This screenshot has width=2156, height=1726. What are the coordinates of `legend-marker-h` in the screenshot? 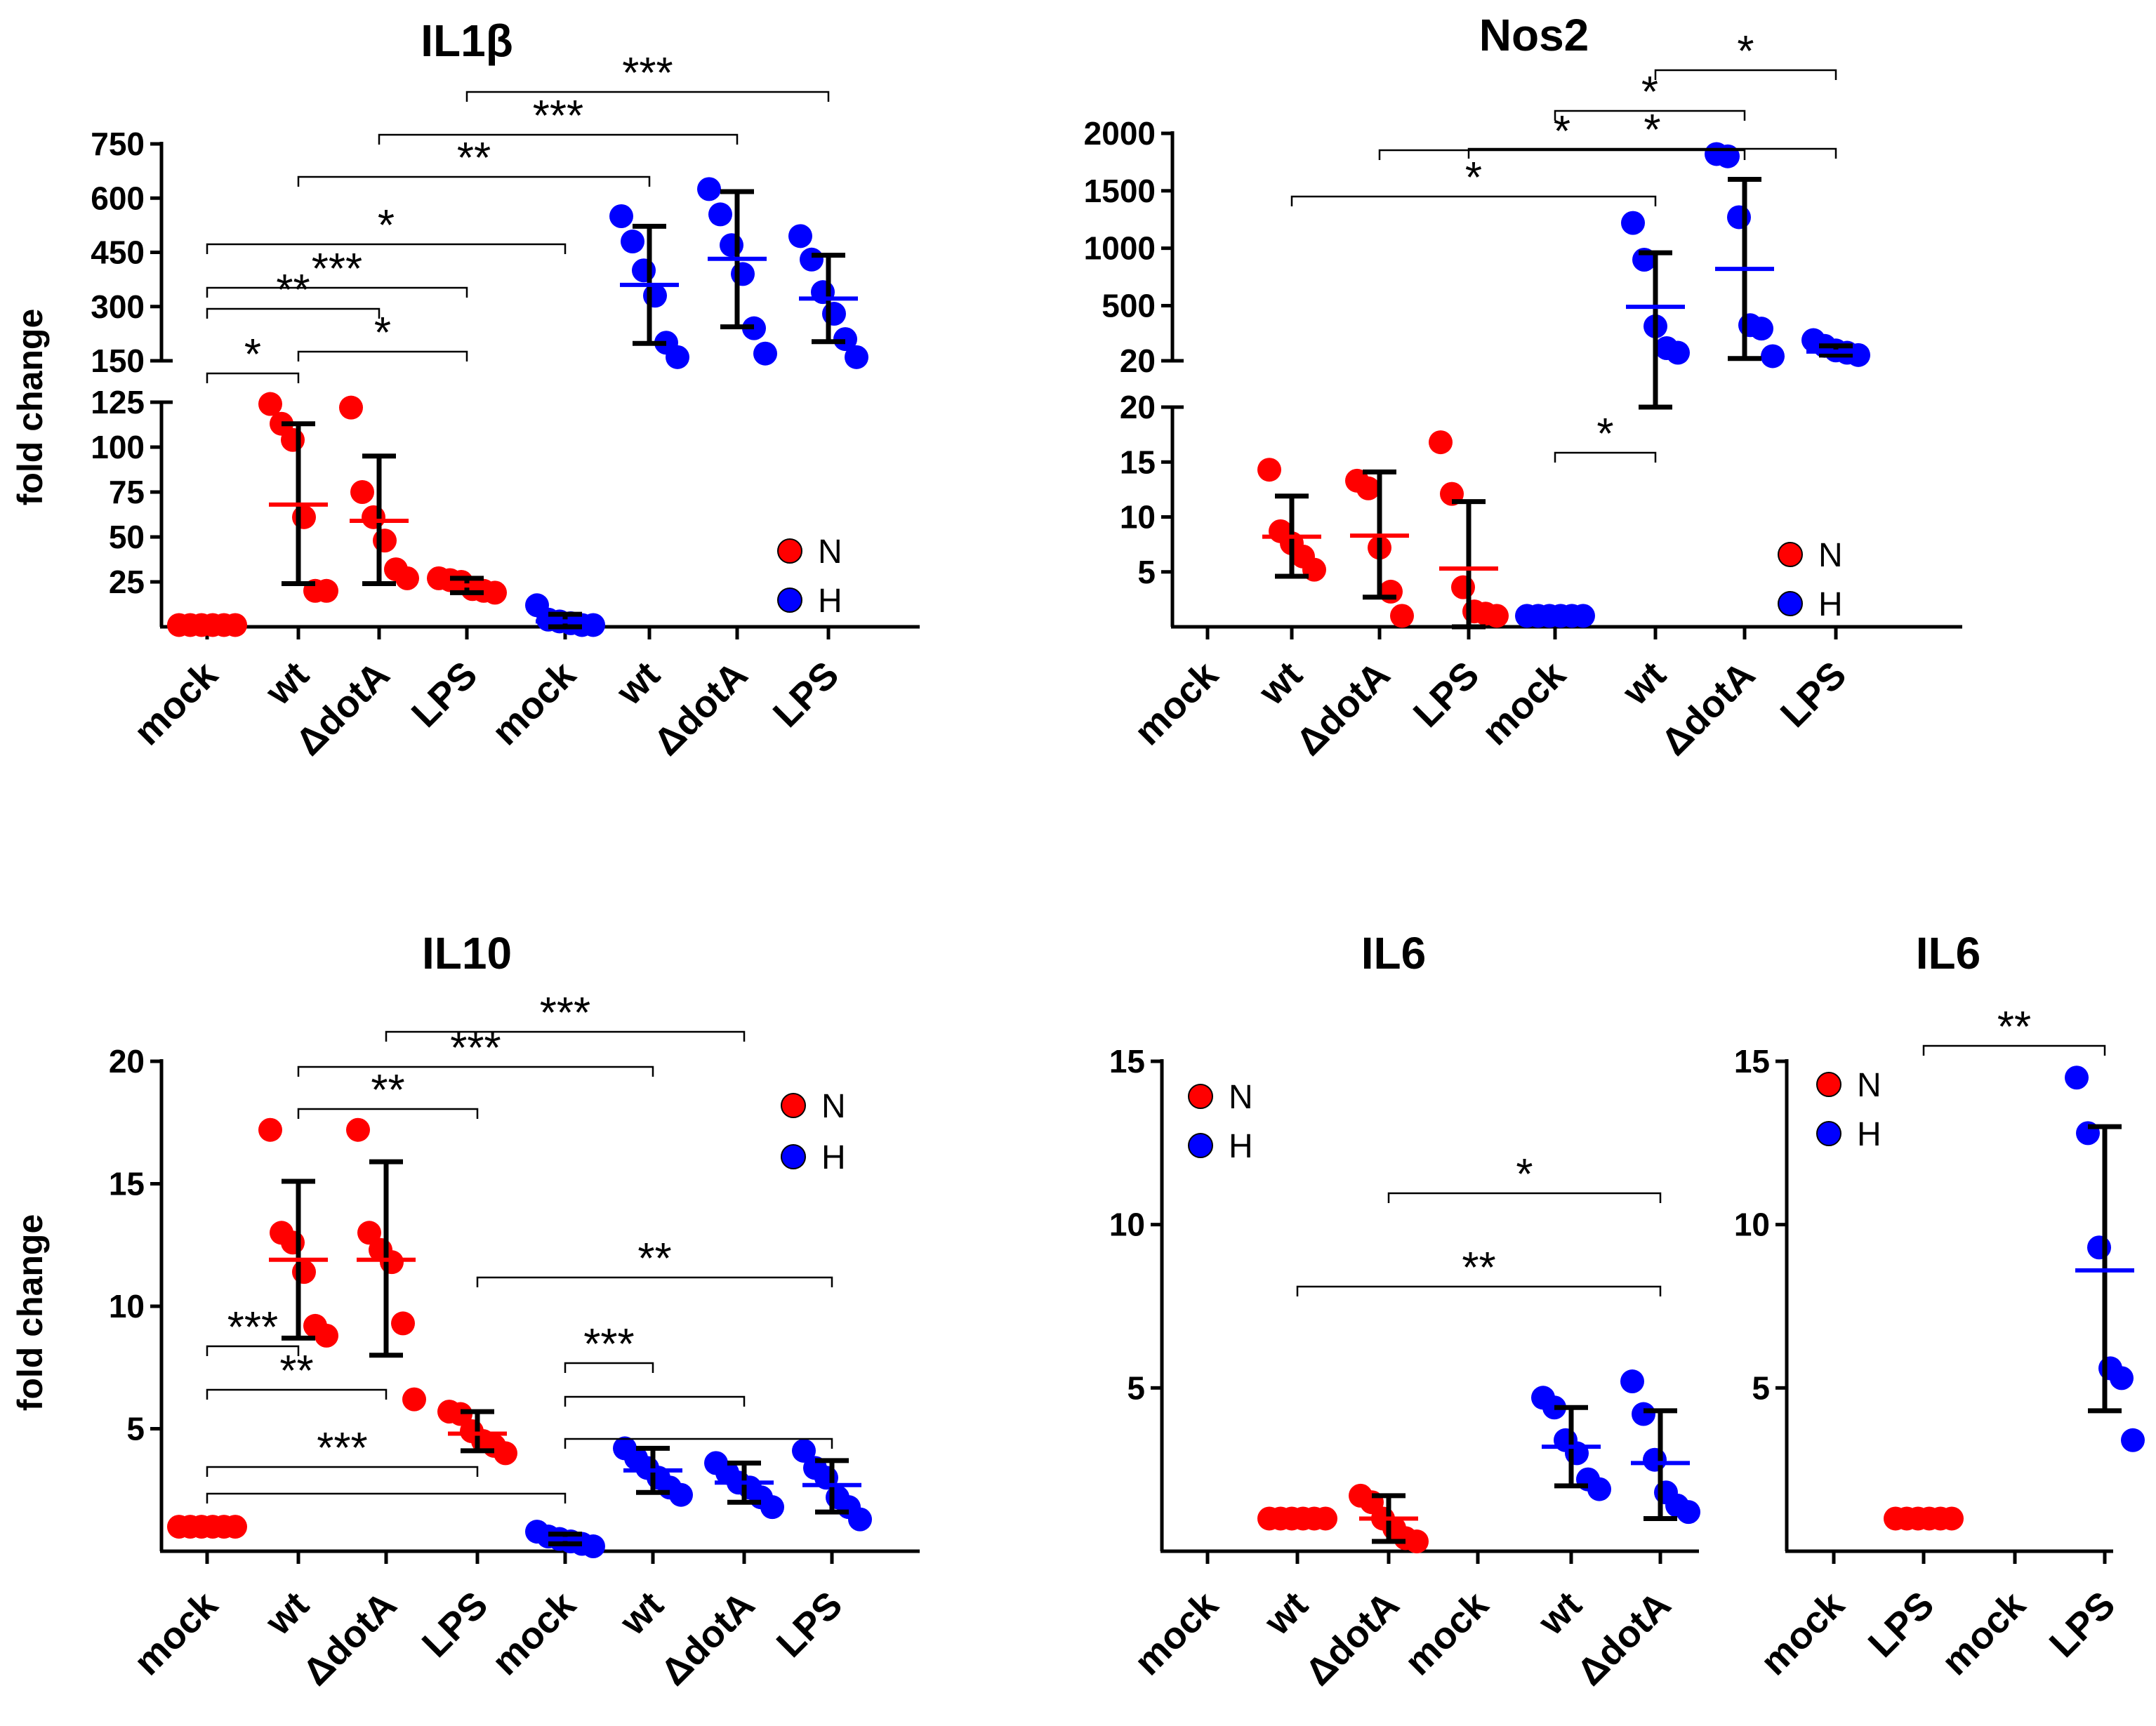 It's located at (1790, 603).